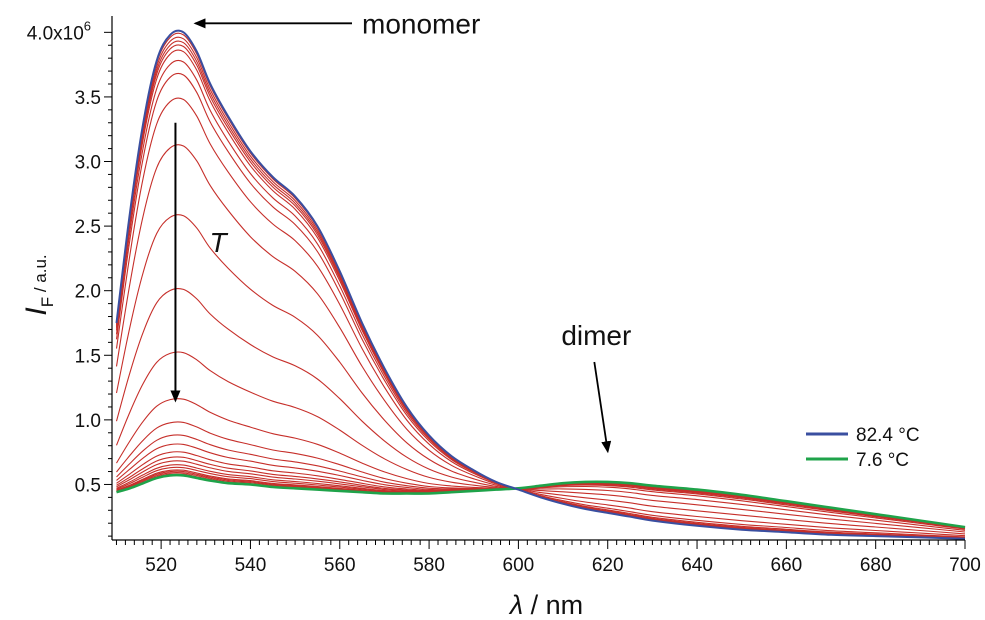  What do you see at coordinates (38, 284) in the screenshot?
I see `y-axis-title: IF / a.u.` at bounding box center [38, 284].